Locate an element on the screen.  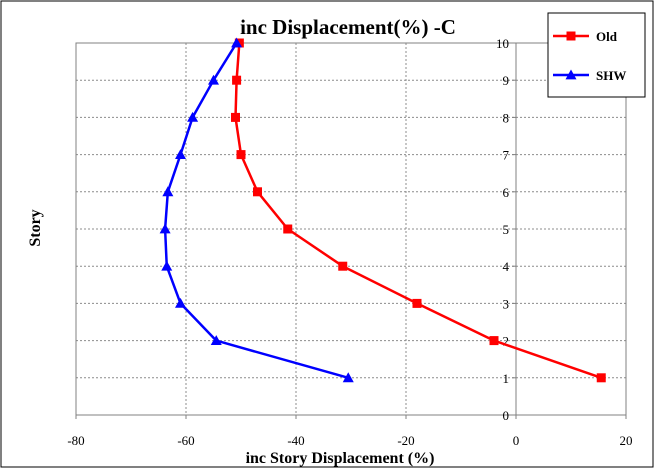
y-tick-label: 6 is located at coordinates (506, 192).